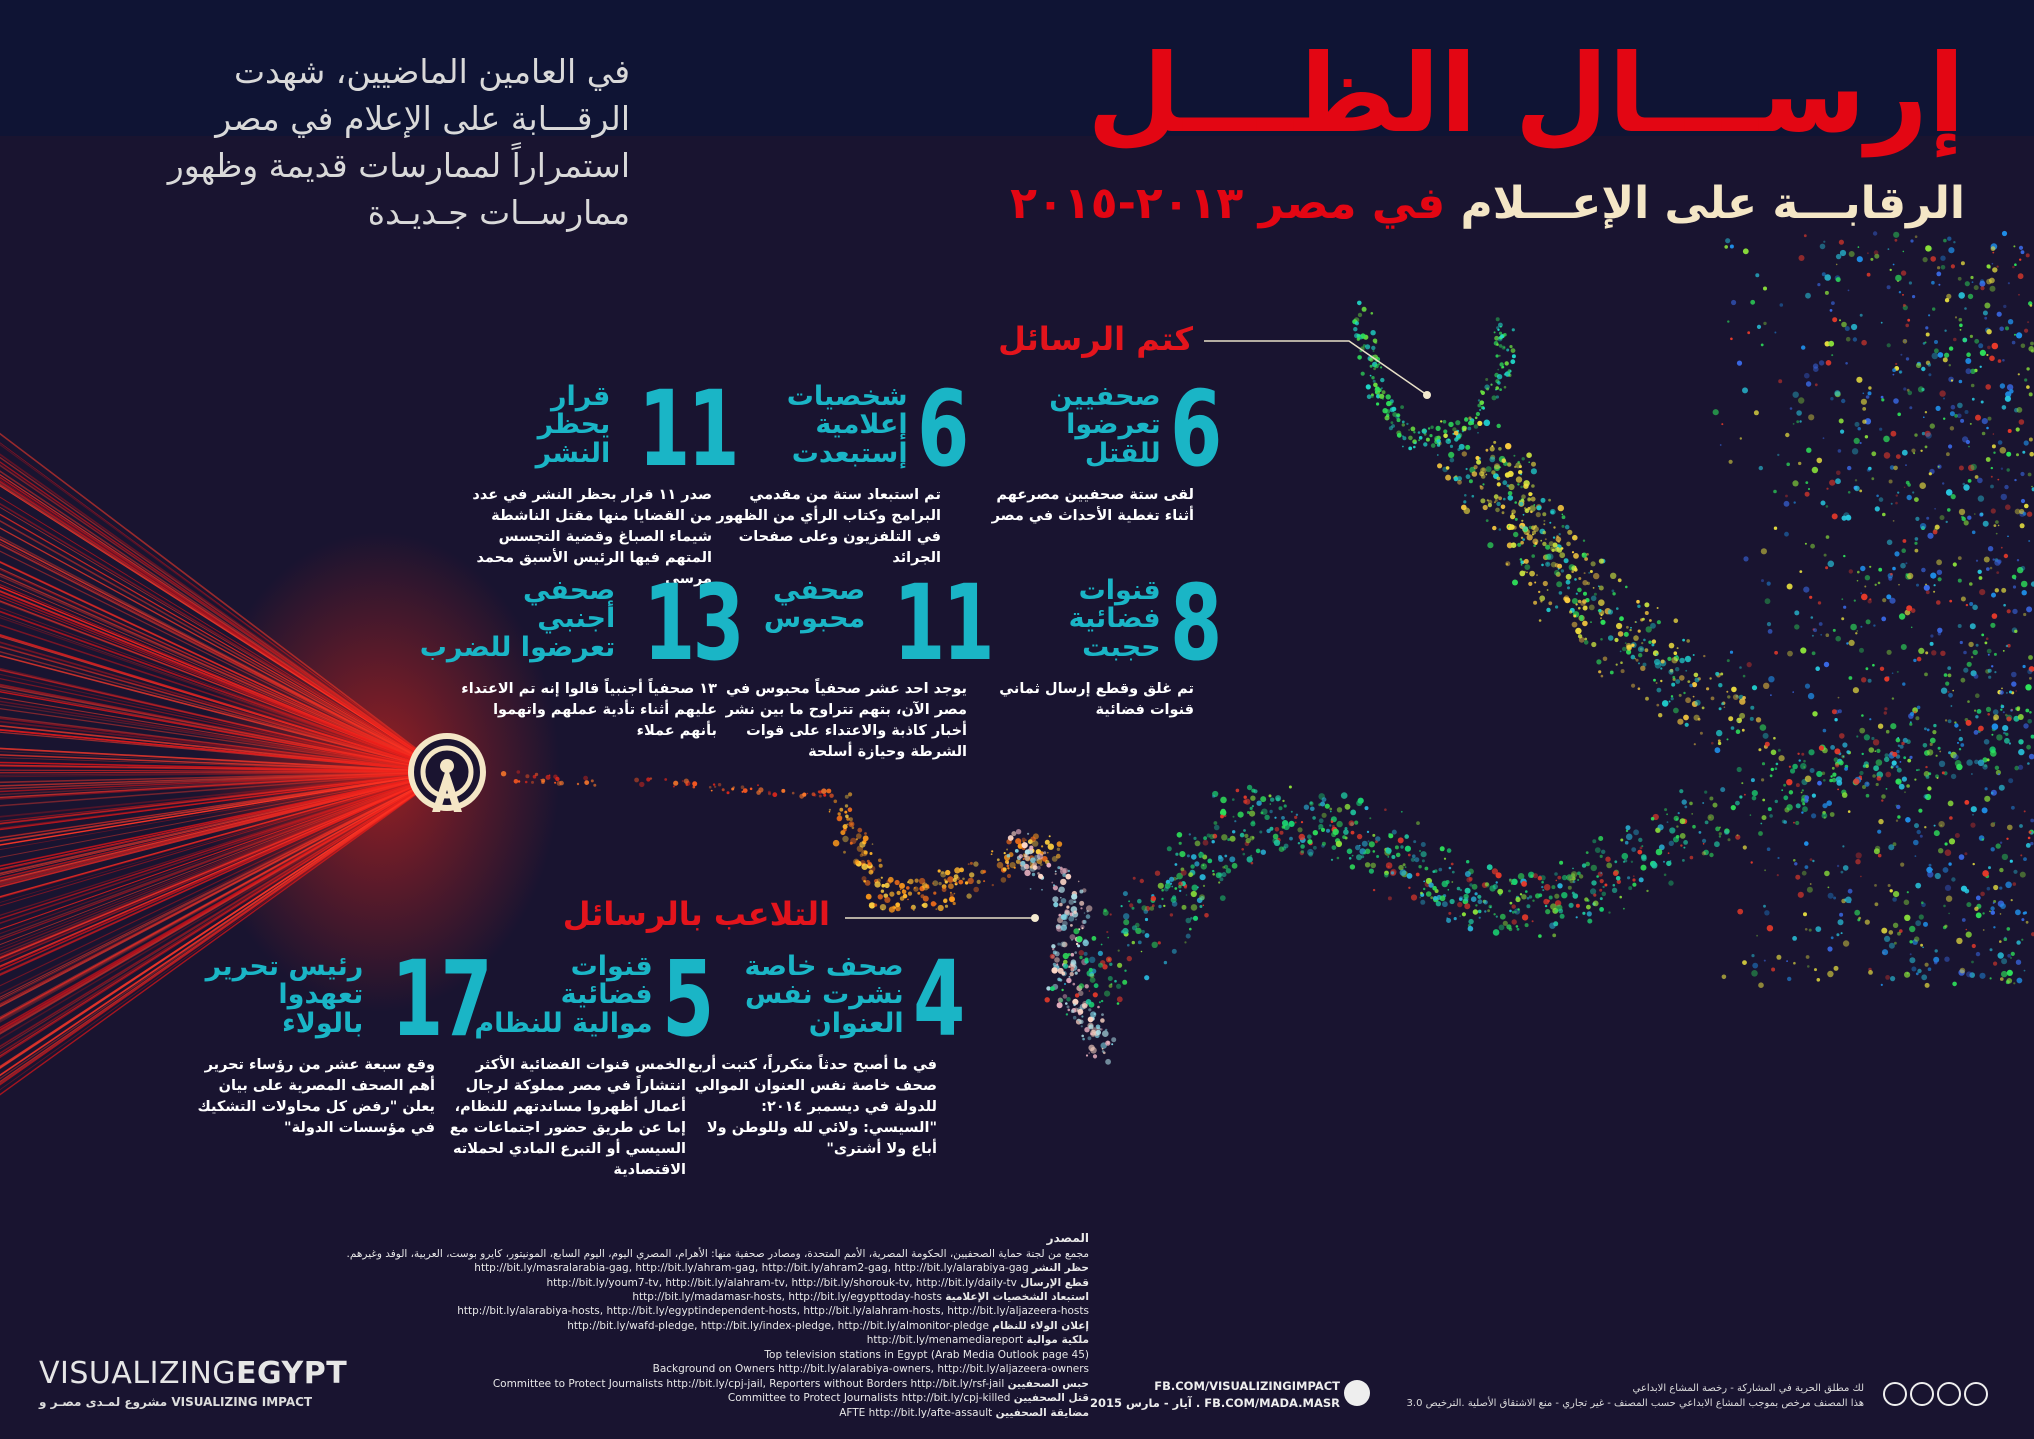 The height and width of the screenshot is (1439, 2034). I want to click on link: FB.COM/VISUALIZINGIMPACT, so click(1247, 1386).